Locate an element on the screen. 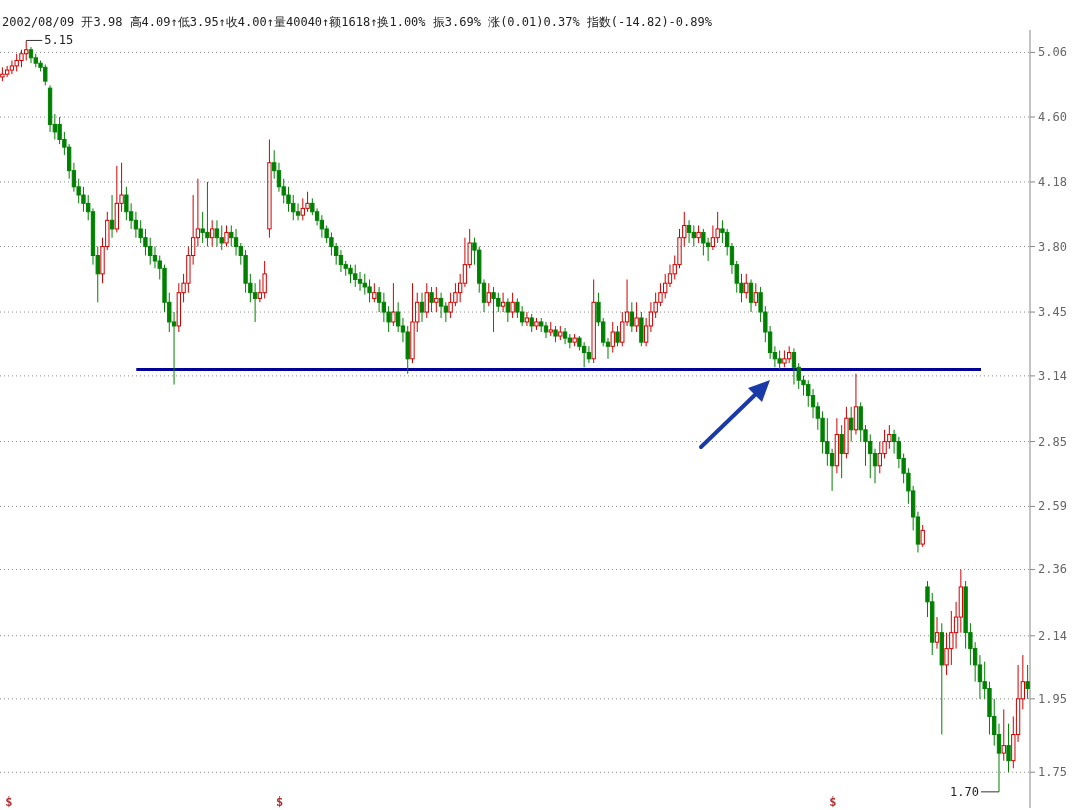 The width and height of the screenshot is (1080, 810). y-tick-label: 3.80 is located at coordinates (1052, 246).